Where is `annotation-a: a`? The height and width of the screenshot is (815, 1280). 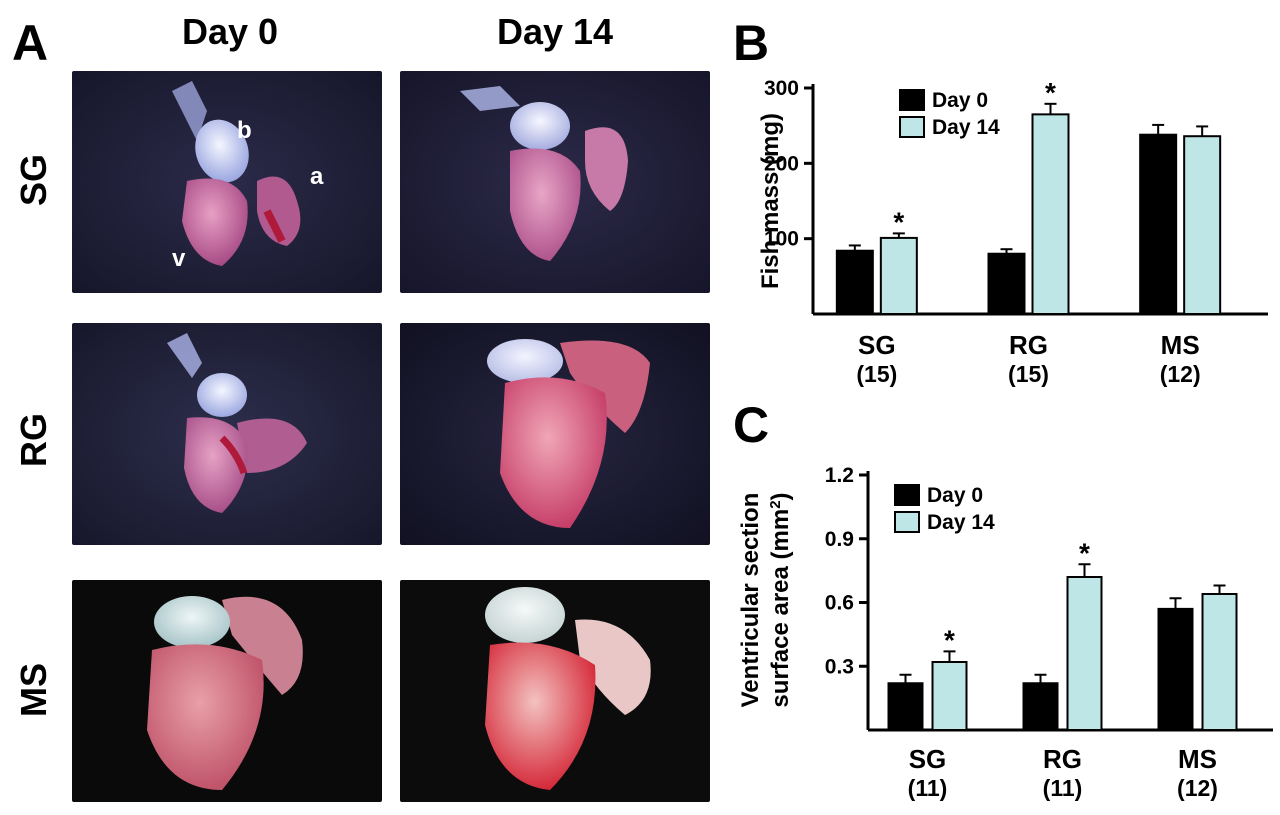 annotation-a: a is located at coordinates (317, 176).